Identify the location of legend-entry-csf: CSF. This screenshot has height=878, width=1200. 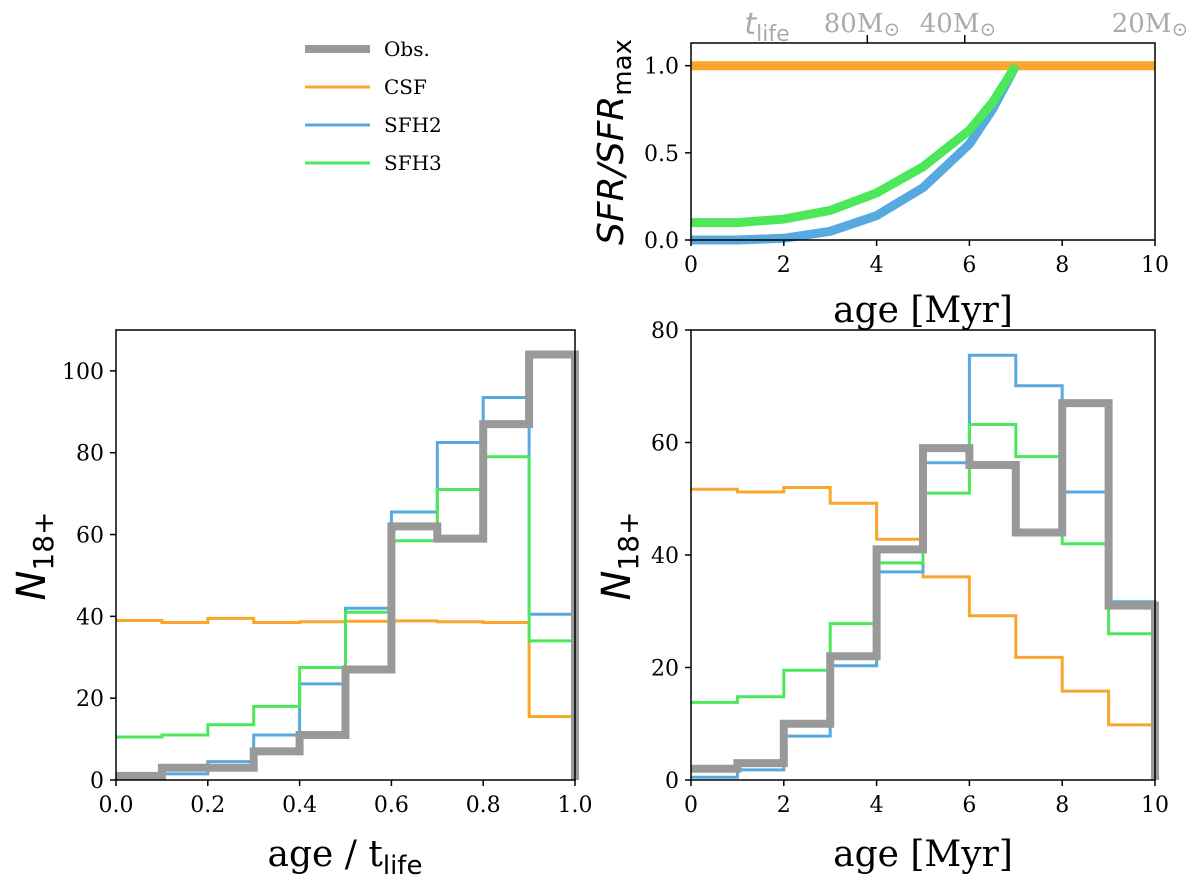
(366, 87).